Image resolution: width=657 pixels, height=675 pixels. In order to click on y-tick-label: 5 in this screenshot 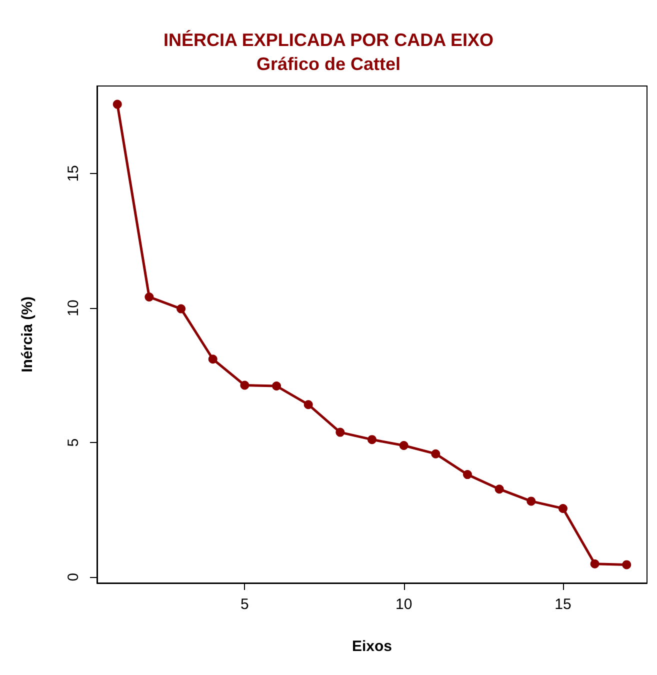, I will do `click(73, 442)`.